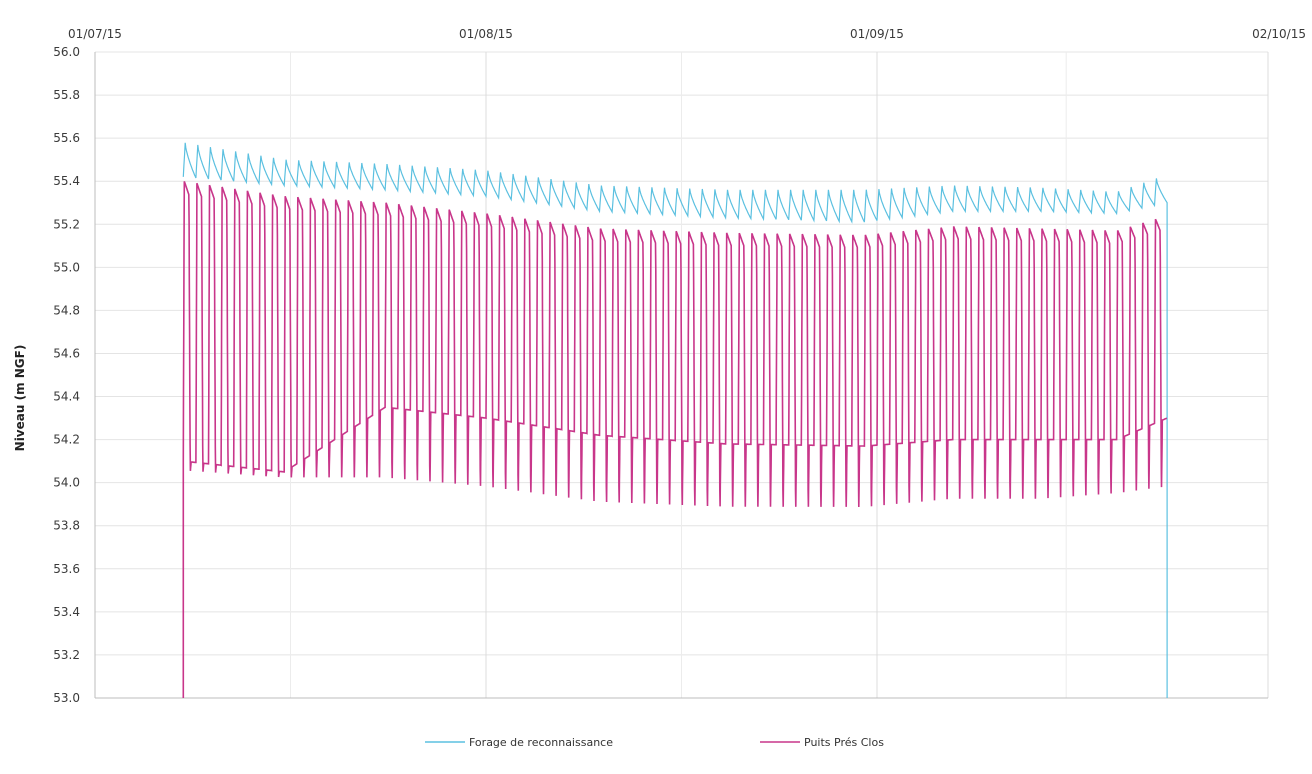 This screenshot has height=774, width=1312. What do you see at coordinates (66, 52) in the screenshot?
I see `y-tick-label: 56.0` at bounding box center [66, 52].